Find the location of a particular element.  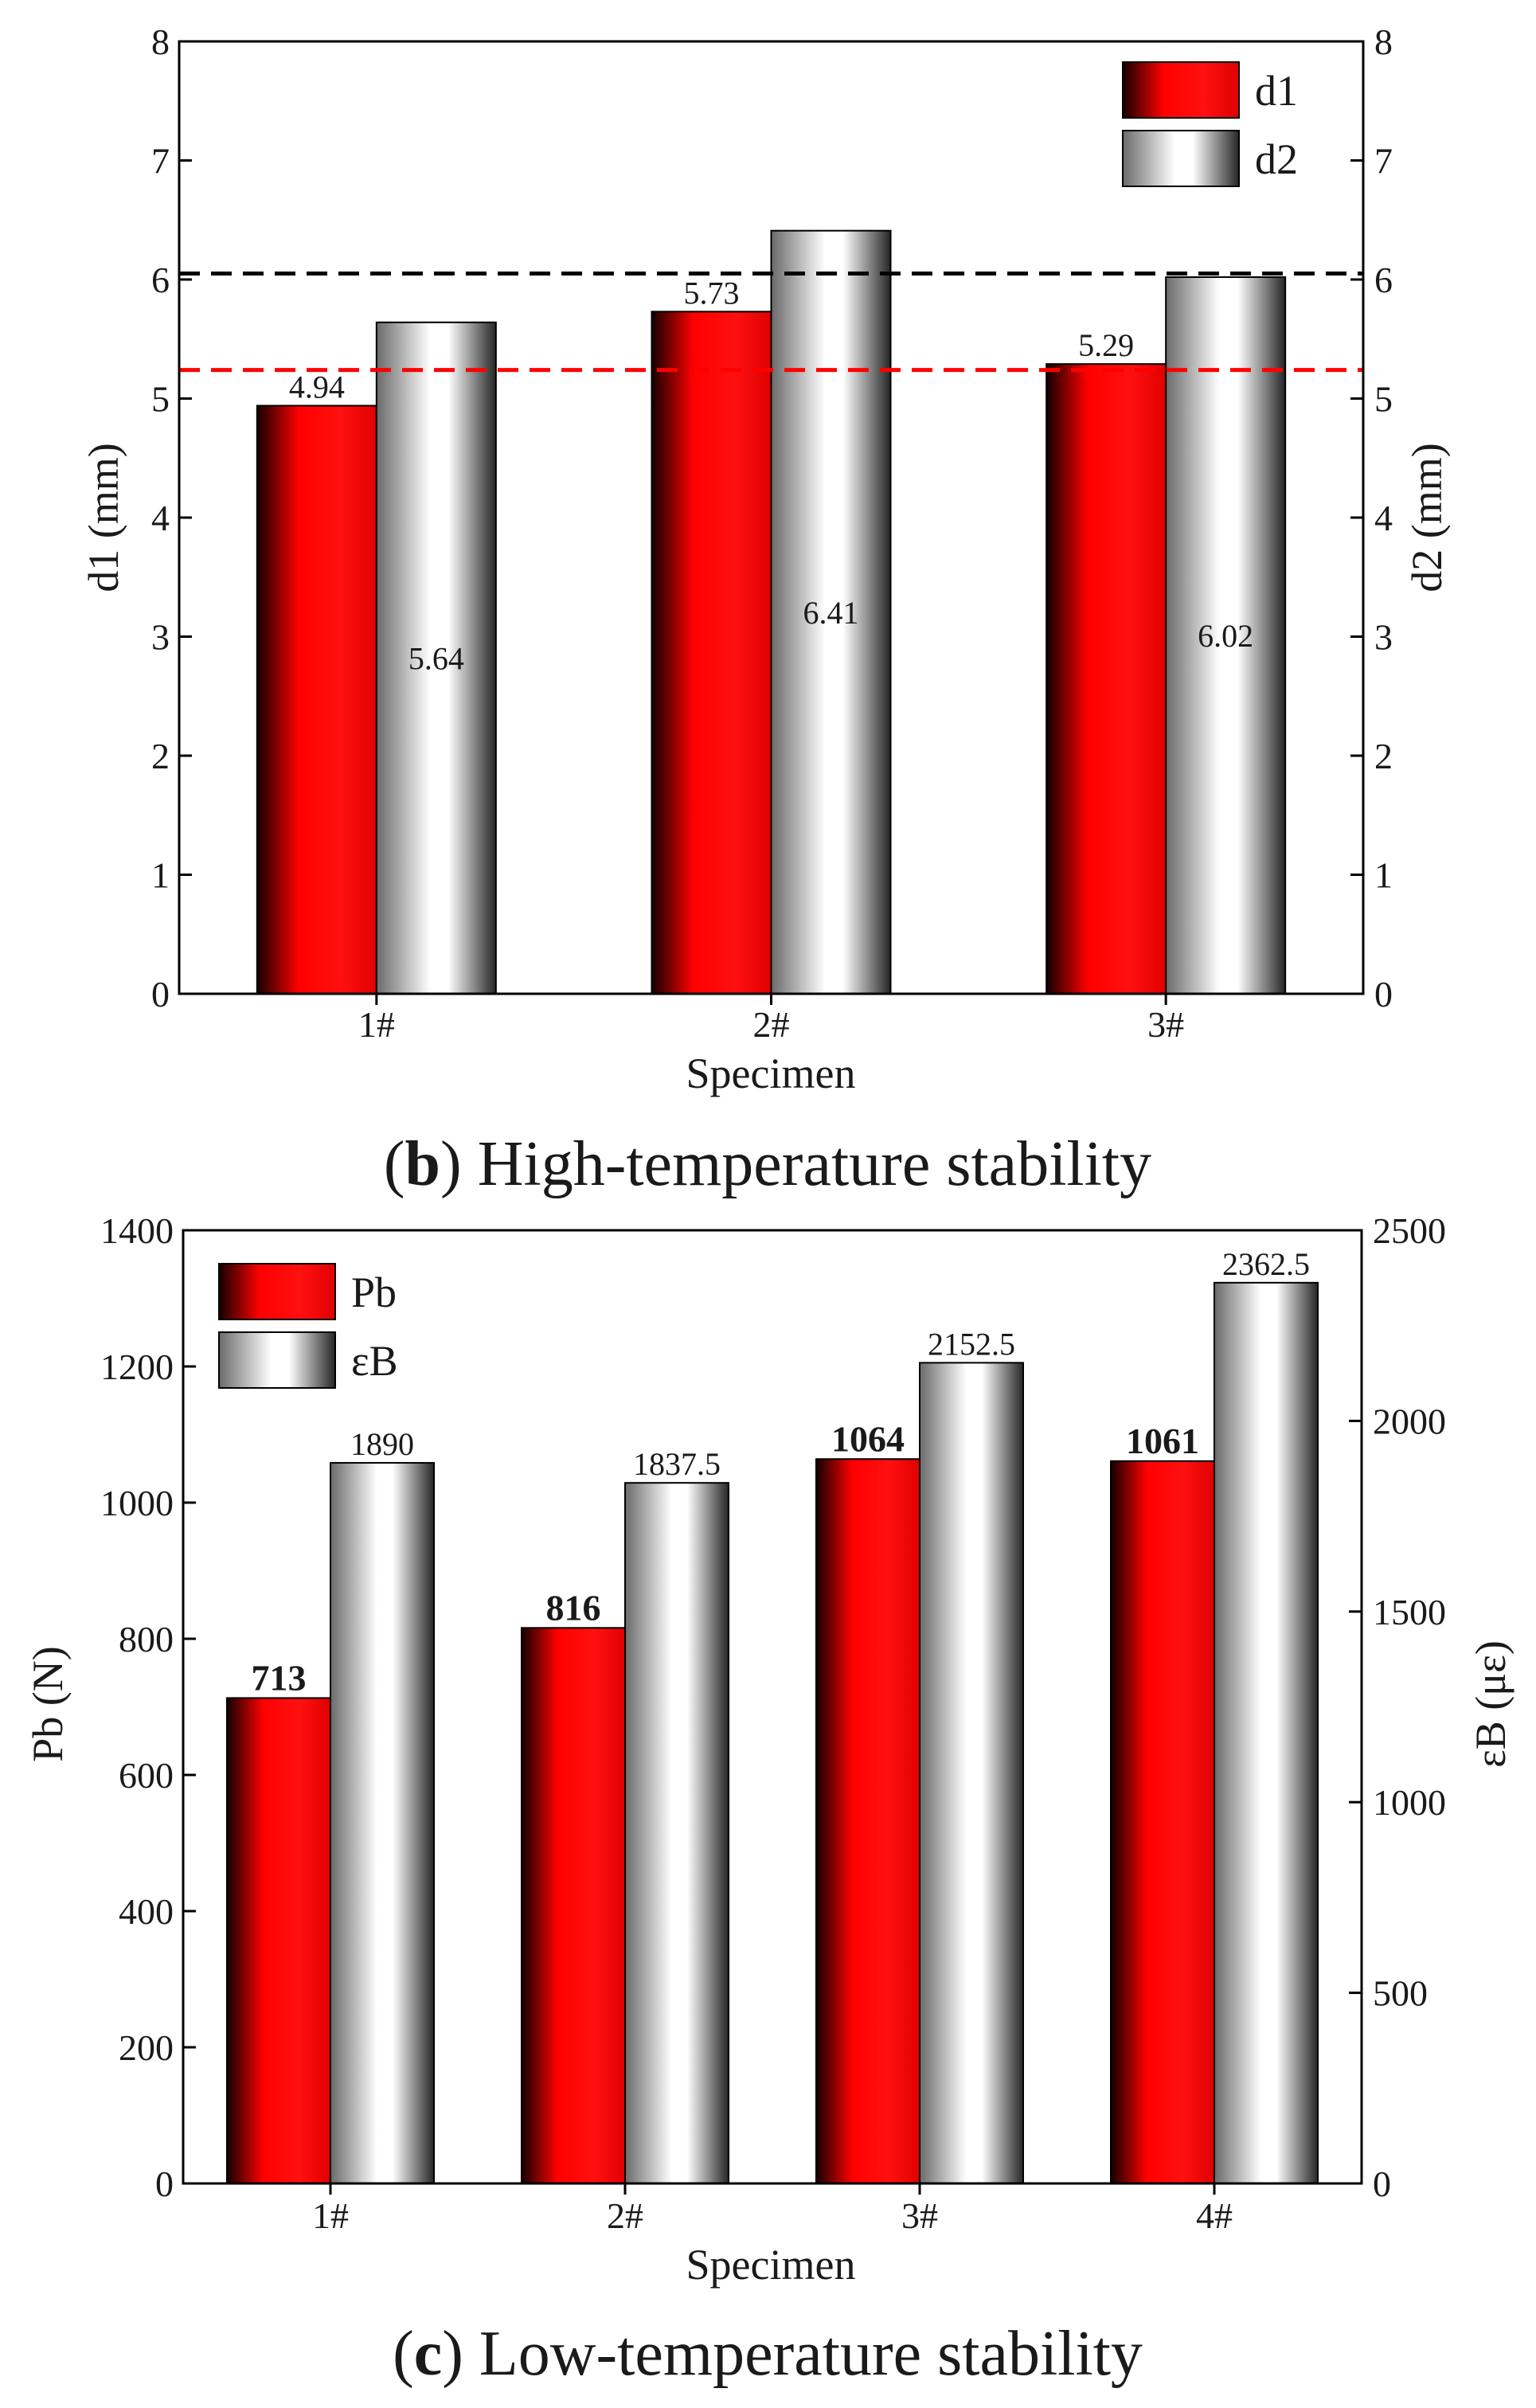

caption-text-b: High-temperature stability is located at coordinates (806, 1164).